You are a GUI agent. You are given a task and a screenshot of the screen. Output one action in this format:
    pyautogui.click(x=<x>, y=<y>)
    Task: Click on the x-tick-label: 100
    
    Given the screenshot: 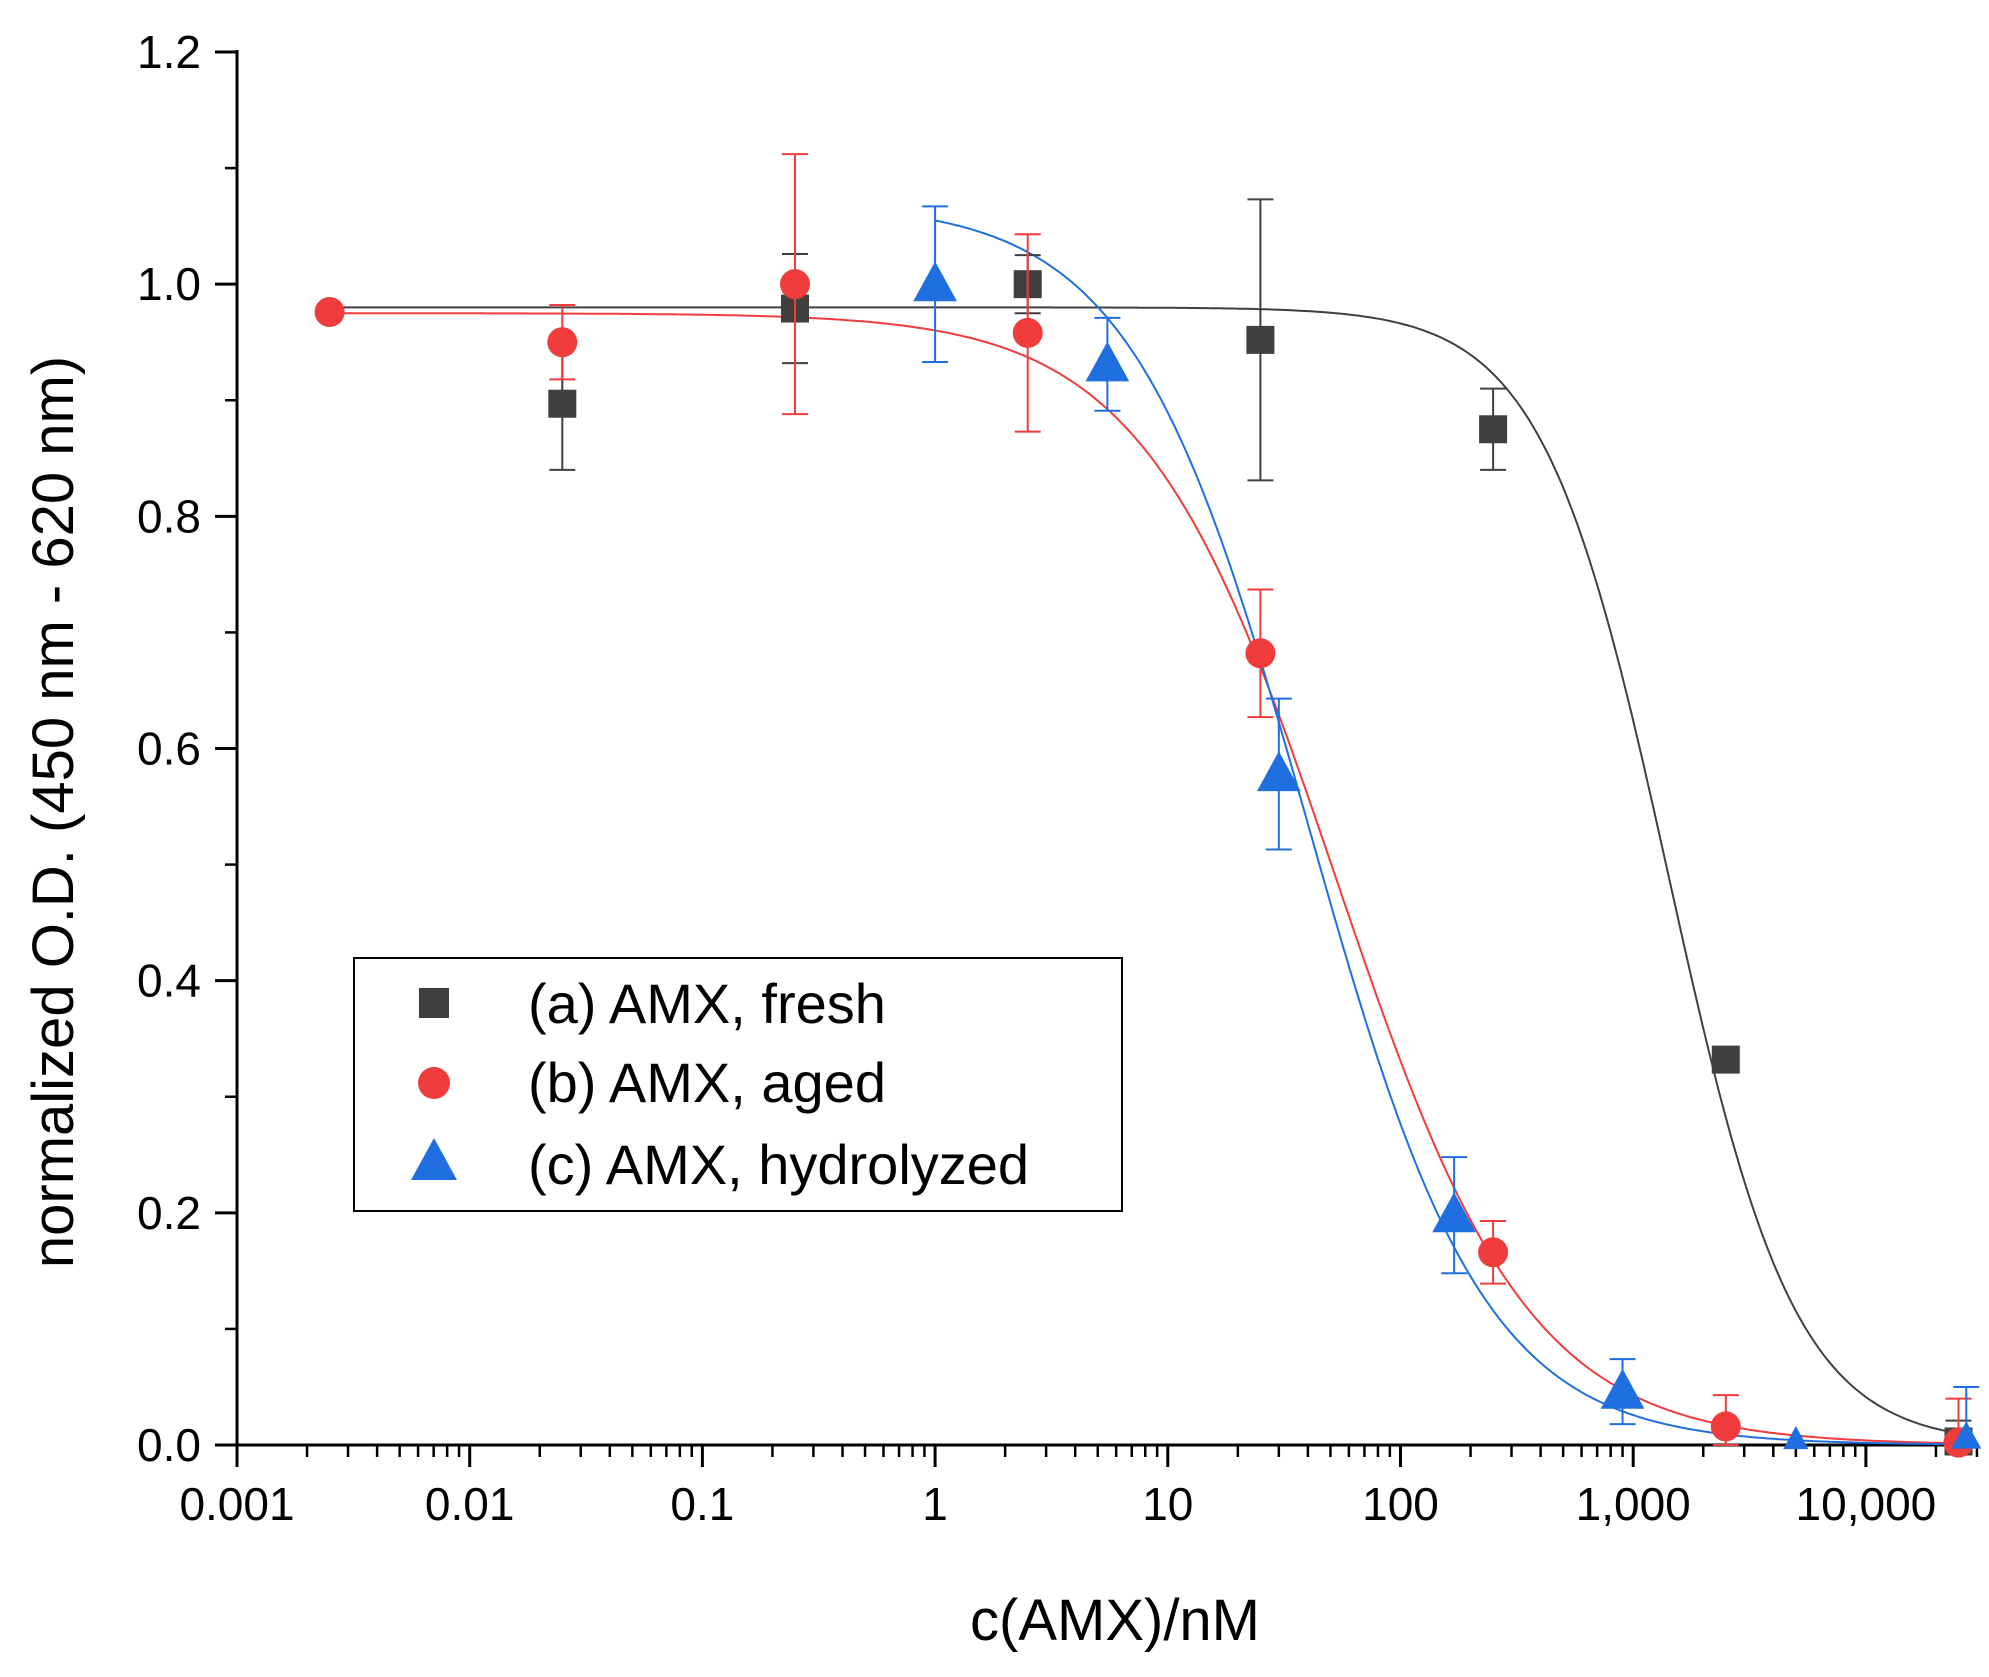 What is the action you would take?
    pyautogui.click(x=1400, y=1504)
    